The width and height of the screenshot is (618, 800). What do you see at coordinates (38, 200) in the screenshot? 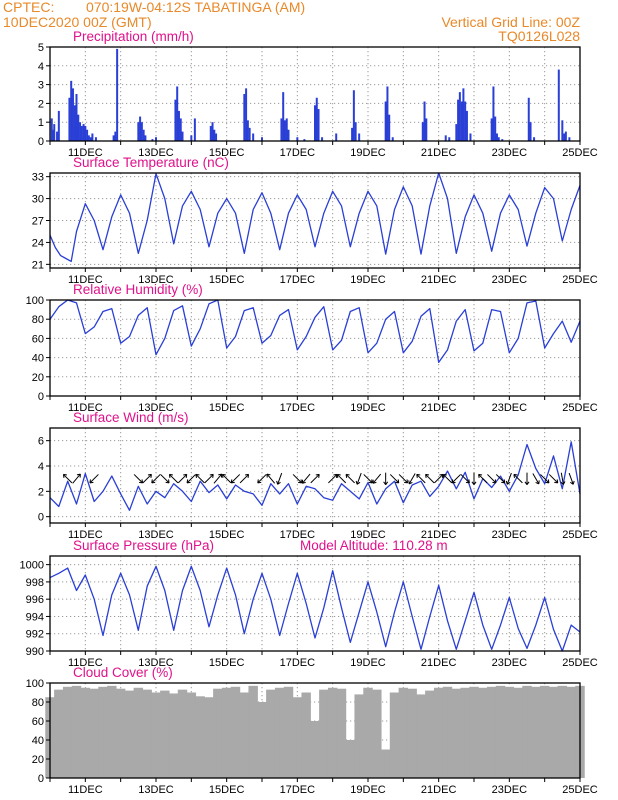
I see `y-tick-label: 30` at bounding box center [38, 200].